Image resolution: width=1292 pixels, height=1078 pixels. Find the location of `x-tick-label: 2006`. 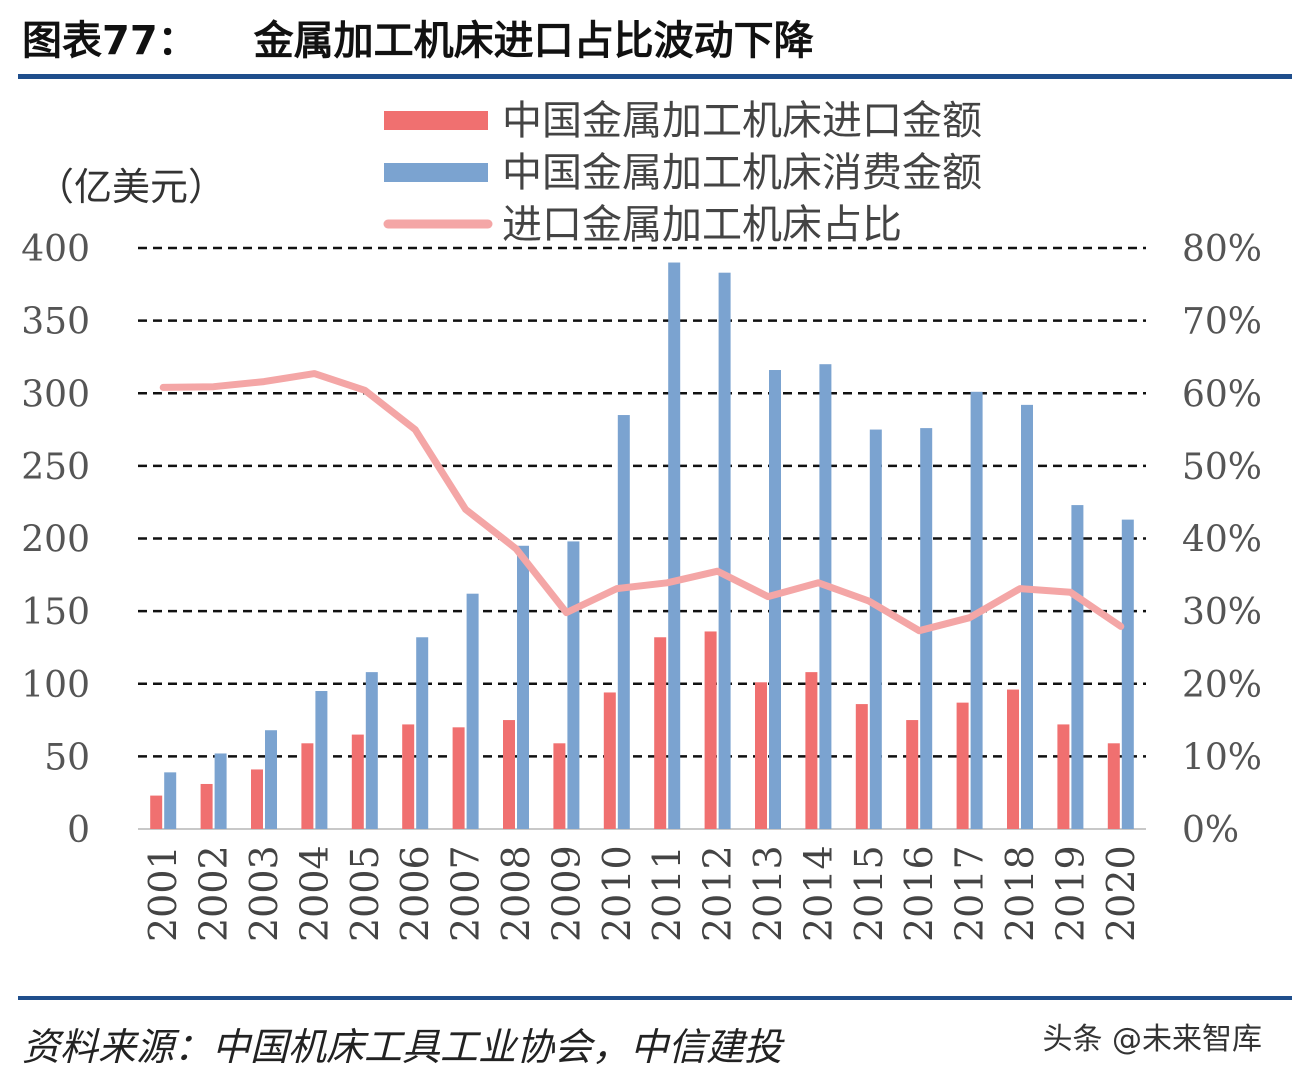

x-tick-label: 2006 is located at coordinates (415, 893).